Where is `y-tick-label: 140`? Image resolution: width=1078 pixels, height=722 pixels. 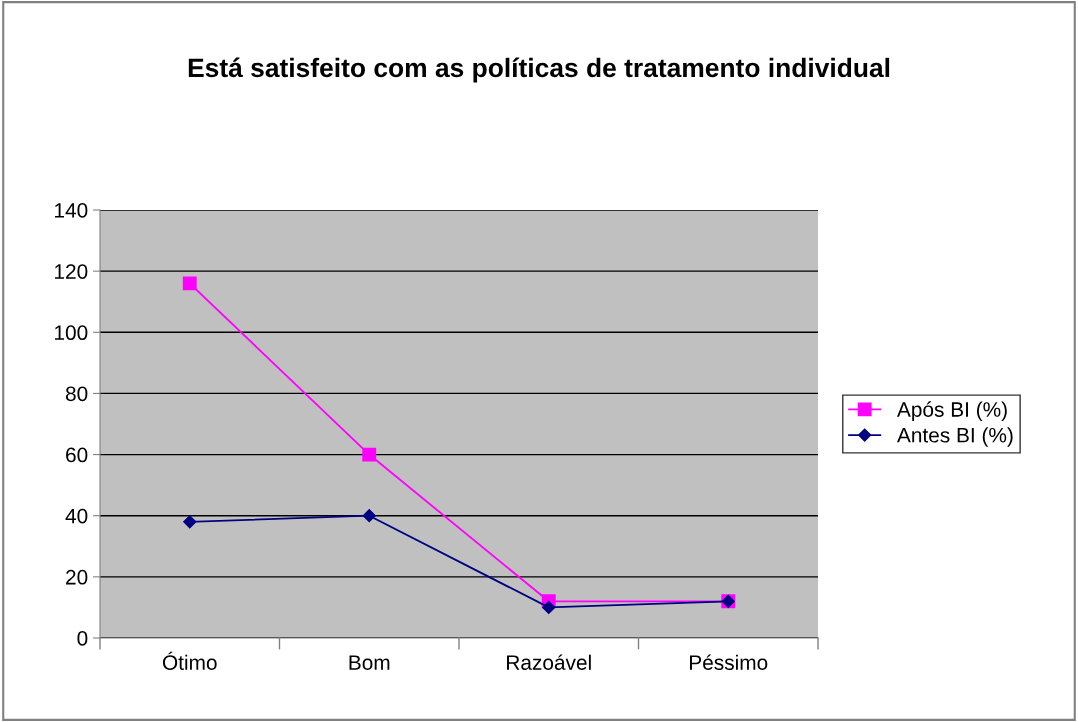 y-tick-label: 140 is located at coordinates (71, 210).